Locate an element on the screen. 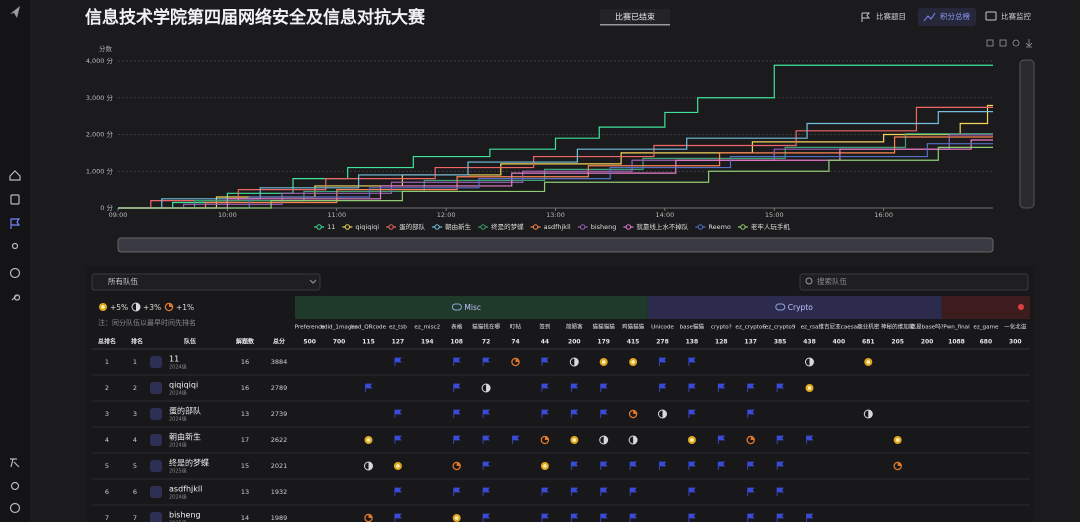 This screenshot has width=1080, height=522. place: 4 is located at coordinates (135, 440).